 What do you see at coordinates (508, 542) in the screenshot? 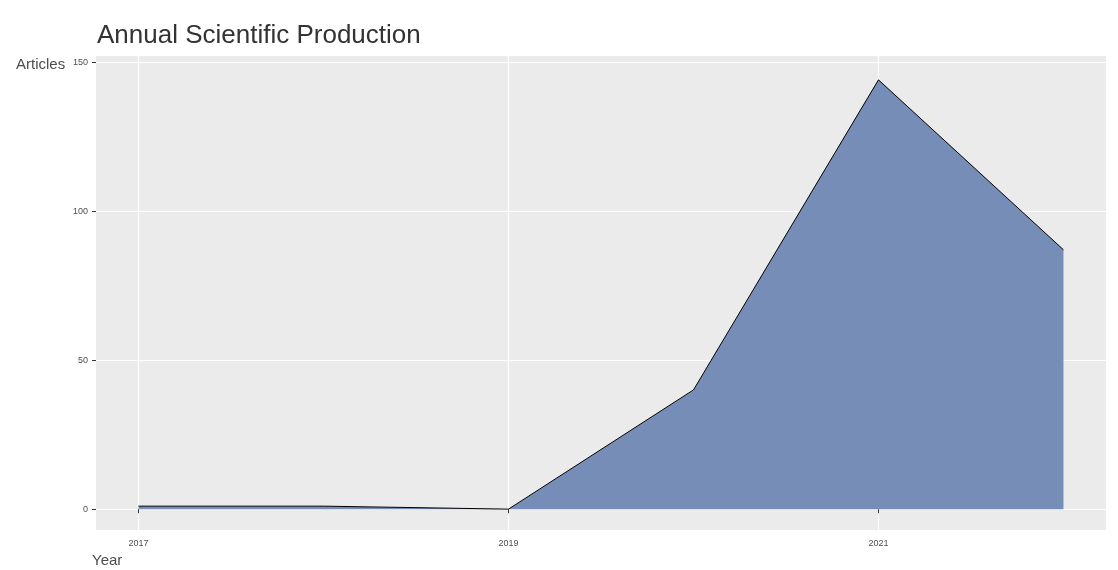
I see `x-tick-label: 2019` at bounding box center [508, 542].